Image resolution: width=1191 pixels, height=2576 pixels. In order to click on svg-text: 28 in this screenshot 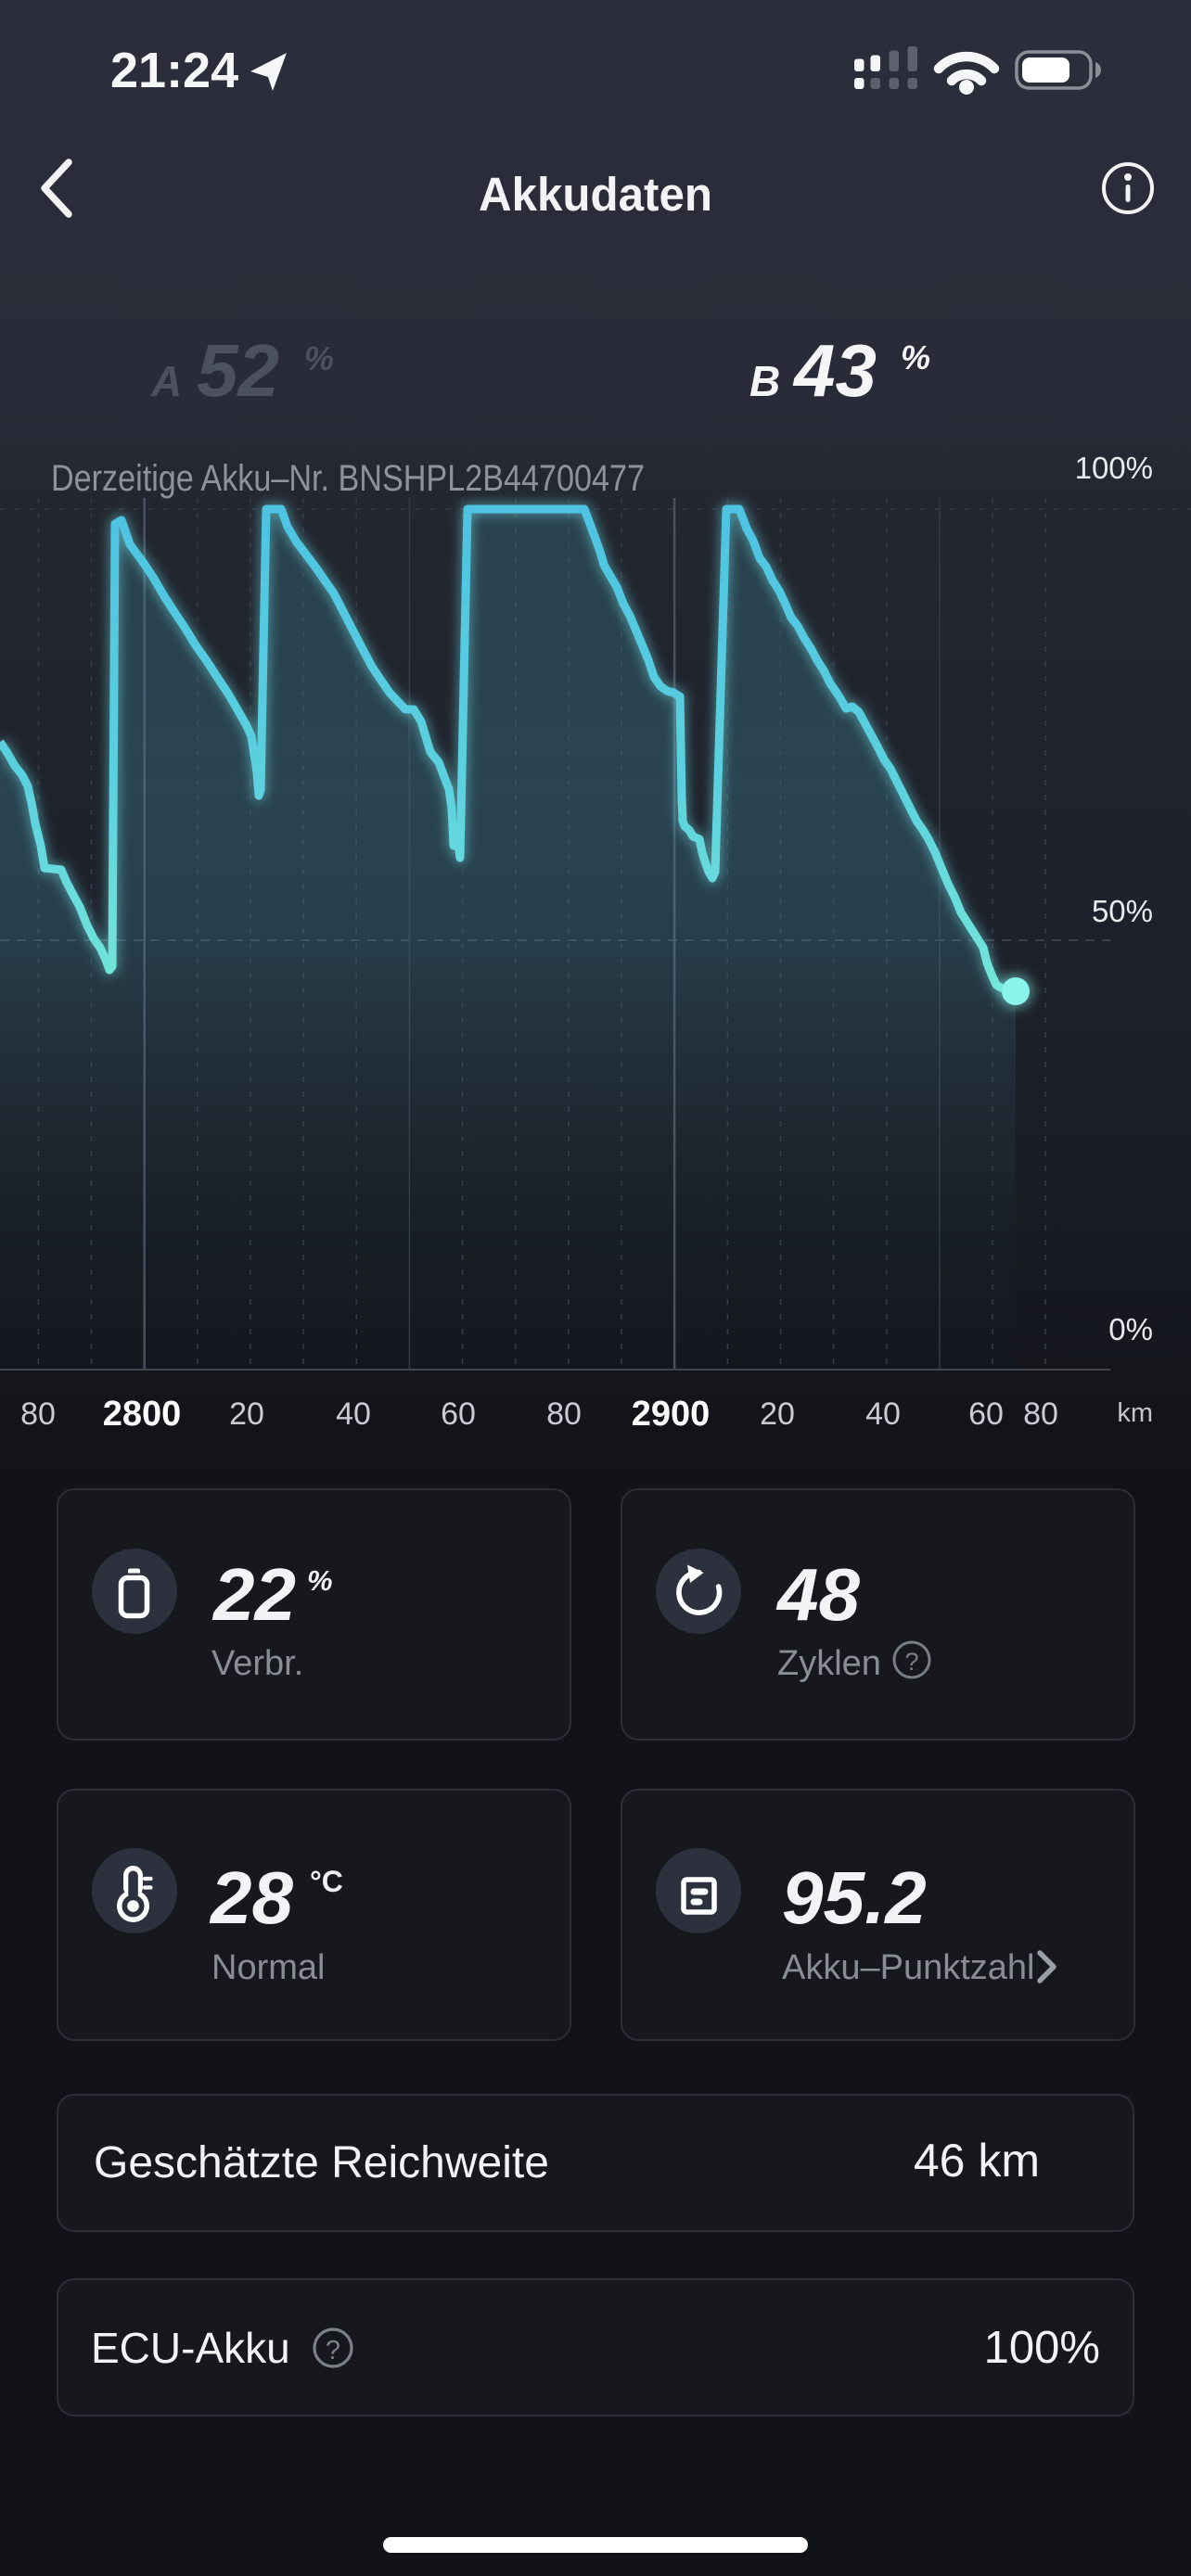, I will do `click(251, 1898)`.